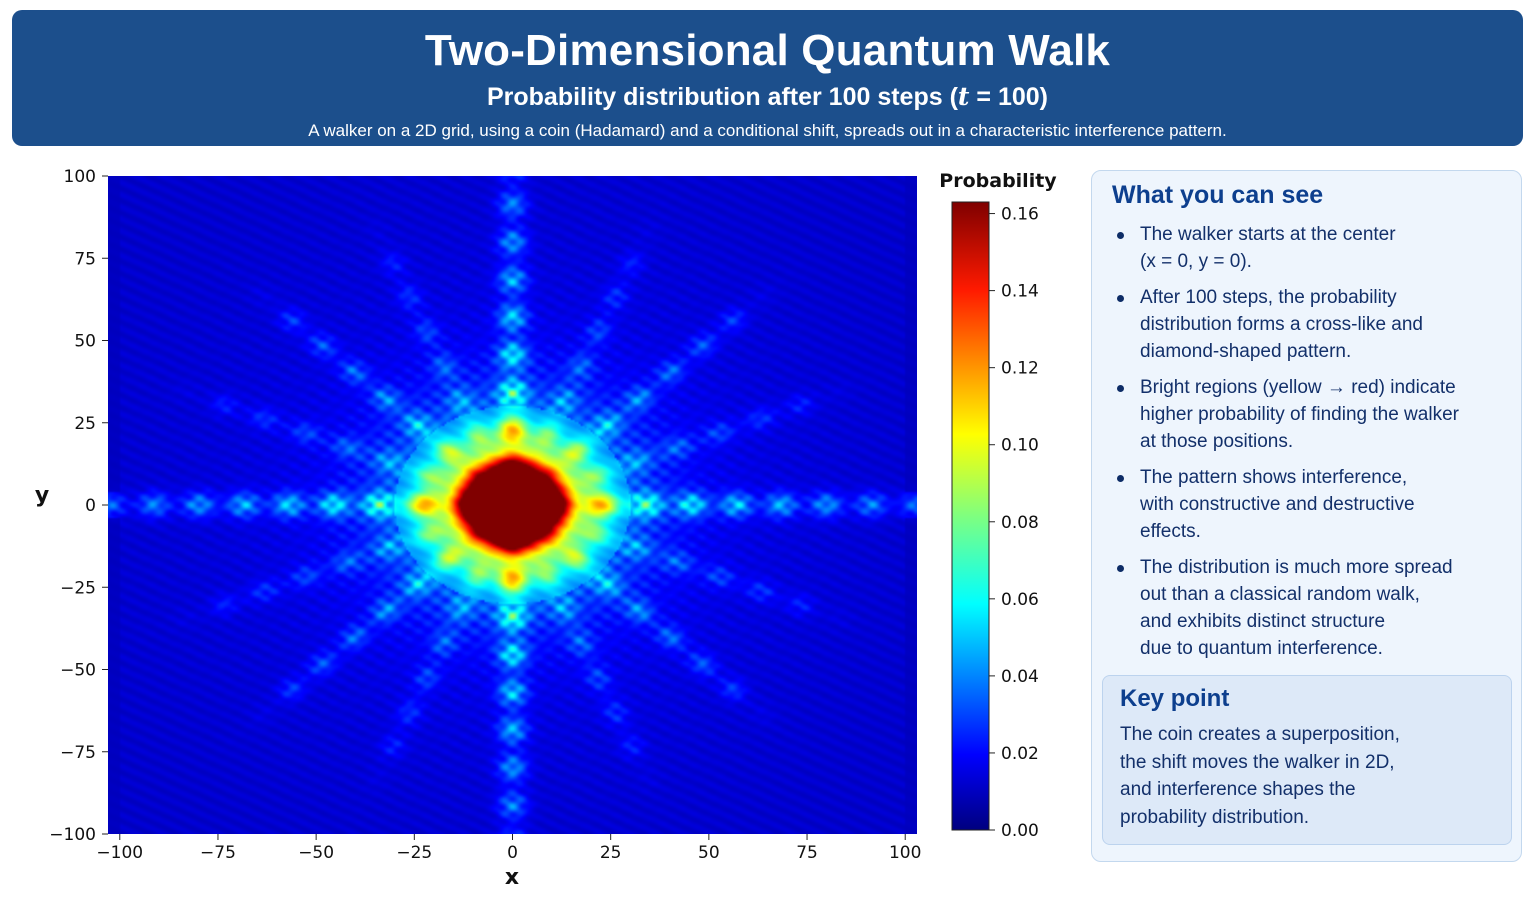 Image resolution: width=1536 pixels, height=897 pixels. What do you see at coordinates (80, 177) in the screenshot?
I see `y-tick-label: 100` at bounding box center [80, 177].